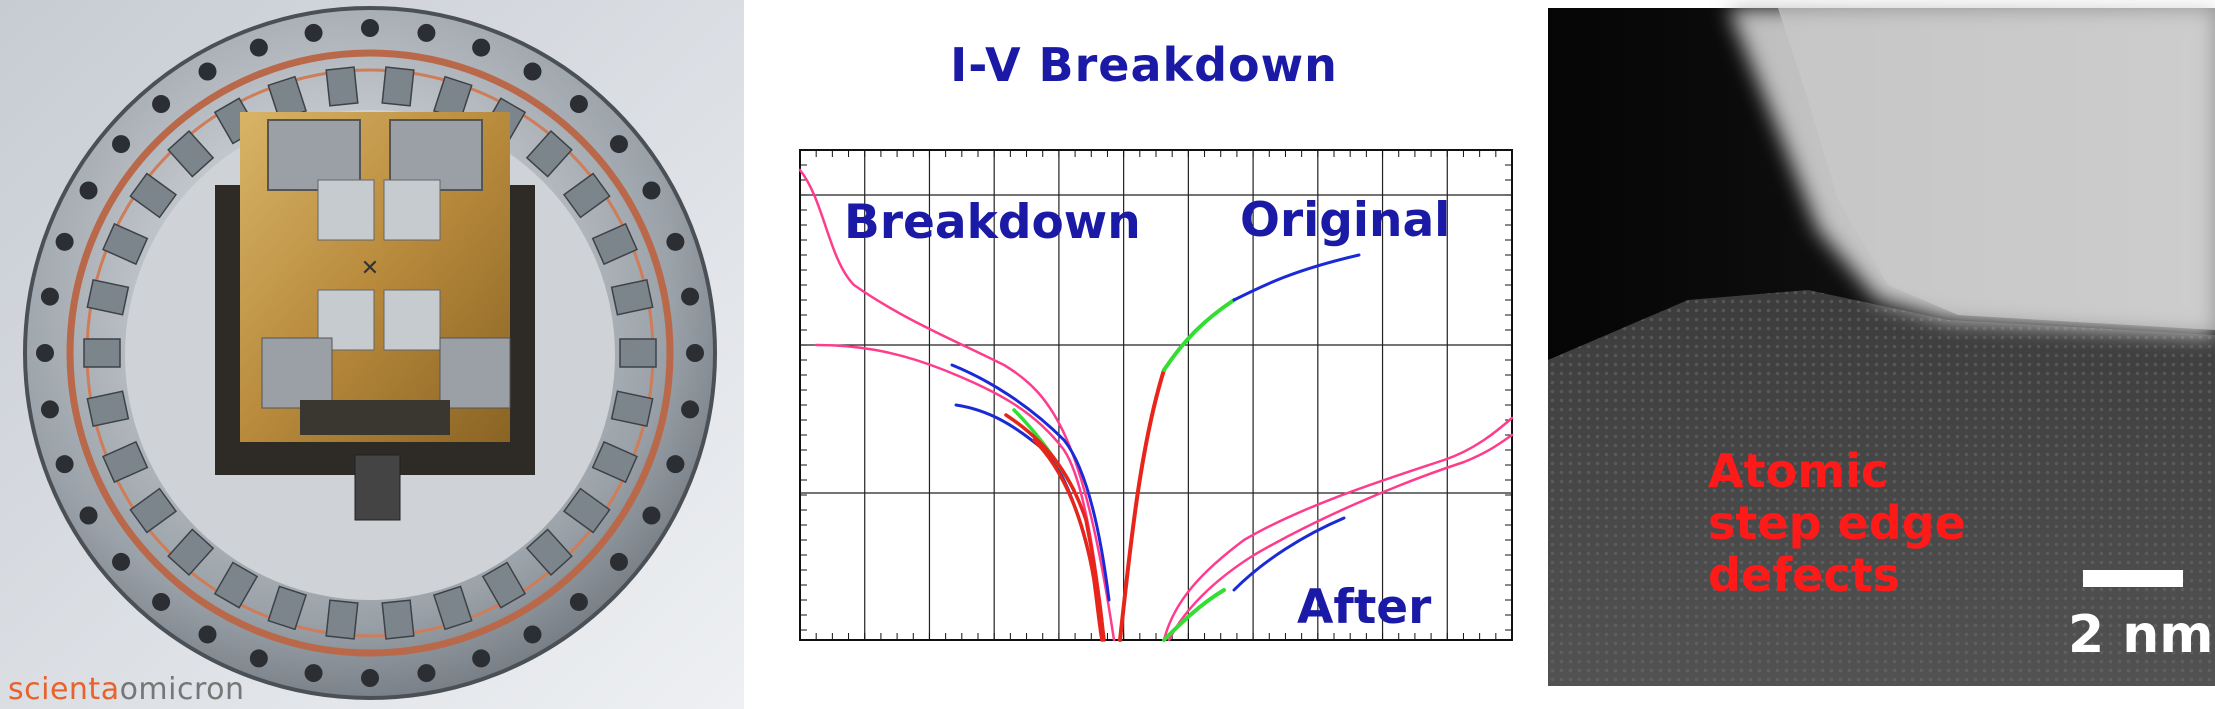 Image resolution: width=2215 pixels, height=709 pixels. I want to click on brand-logo: scientaomicron, so click(126, 689).